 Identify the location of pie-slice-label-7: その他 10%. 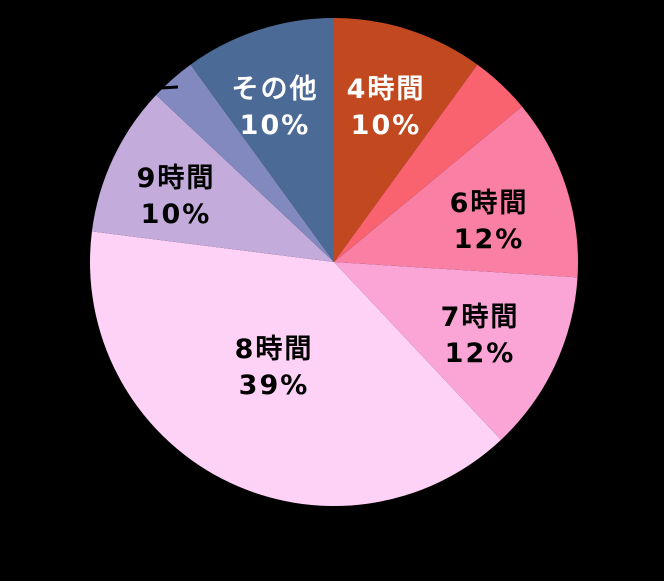
(275, 107).